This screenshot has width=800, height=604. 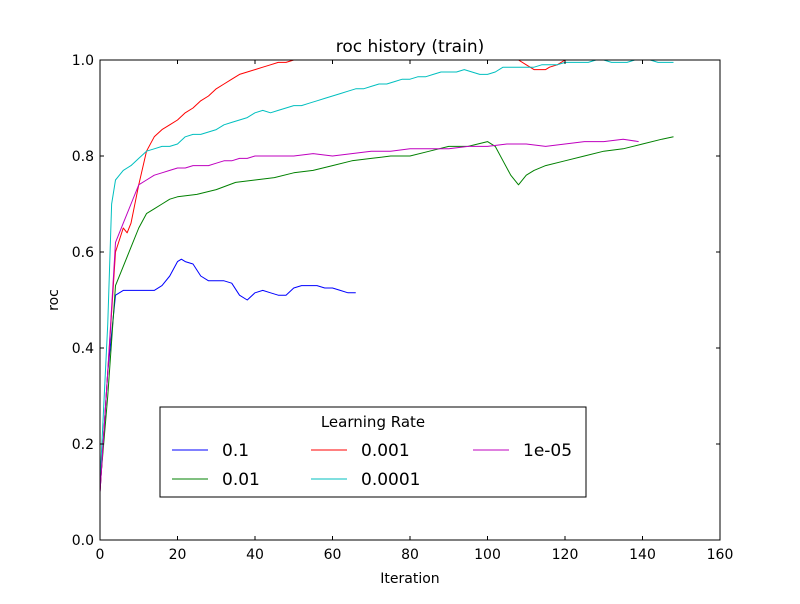 What do you see at coordinates (241, 480) in the screenshot?
I see `legend-label: 0.01` at bounding box center [241, 480].